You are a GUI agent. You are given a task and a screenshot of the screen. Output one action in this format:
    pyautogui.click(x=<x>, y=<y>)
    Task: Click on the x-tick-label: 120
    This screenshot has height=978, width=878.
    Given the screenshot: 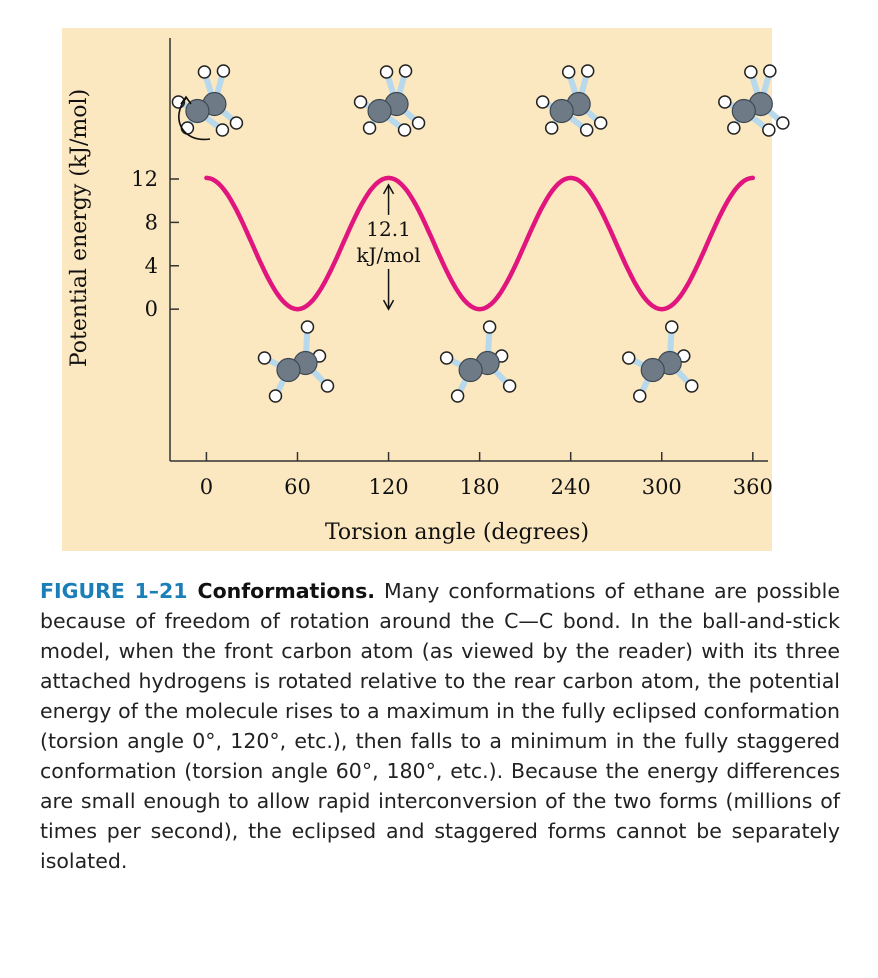 What is the action you would take?
    pyautogui.click(x=389, y=487)
    